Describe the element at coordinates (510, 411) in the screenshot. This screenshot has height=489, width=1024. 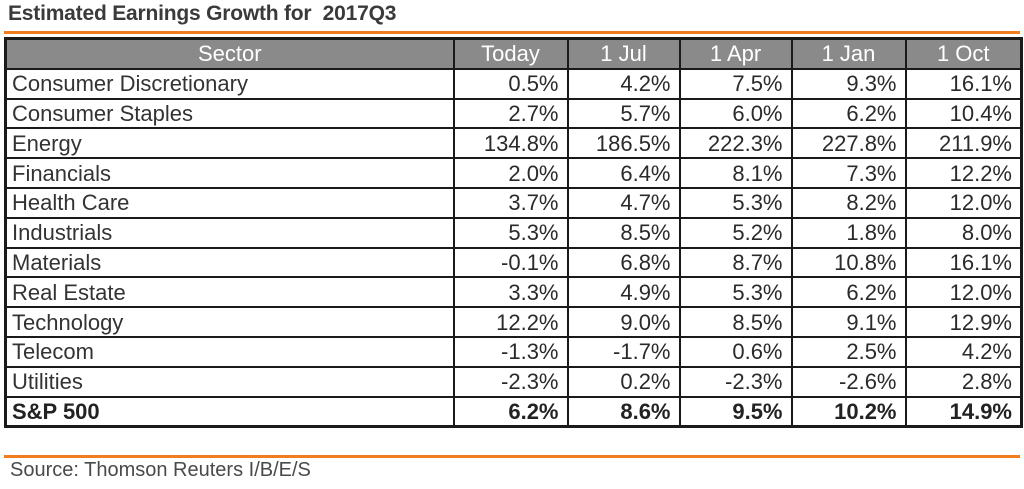
I see `total-value-cell: 6.2%` at that location.